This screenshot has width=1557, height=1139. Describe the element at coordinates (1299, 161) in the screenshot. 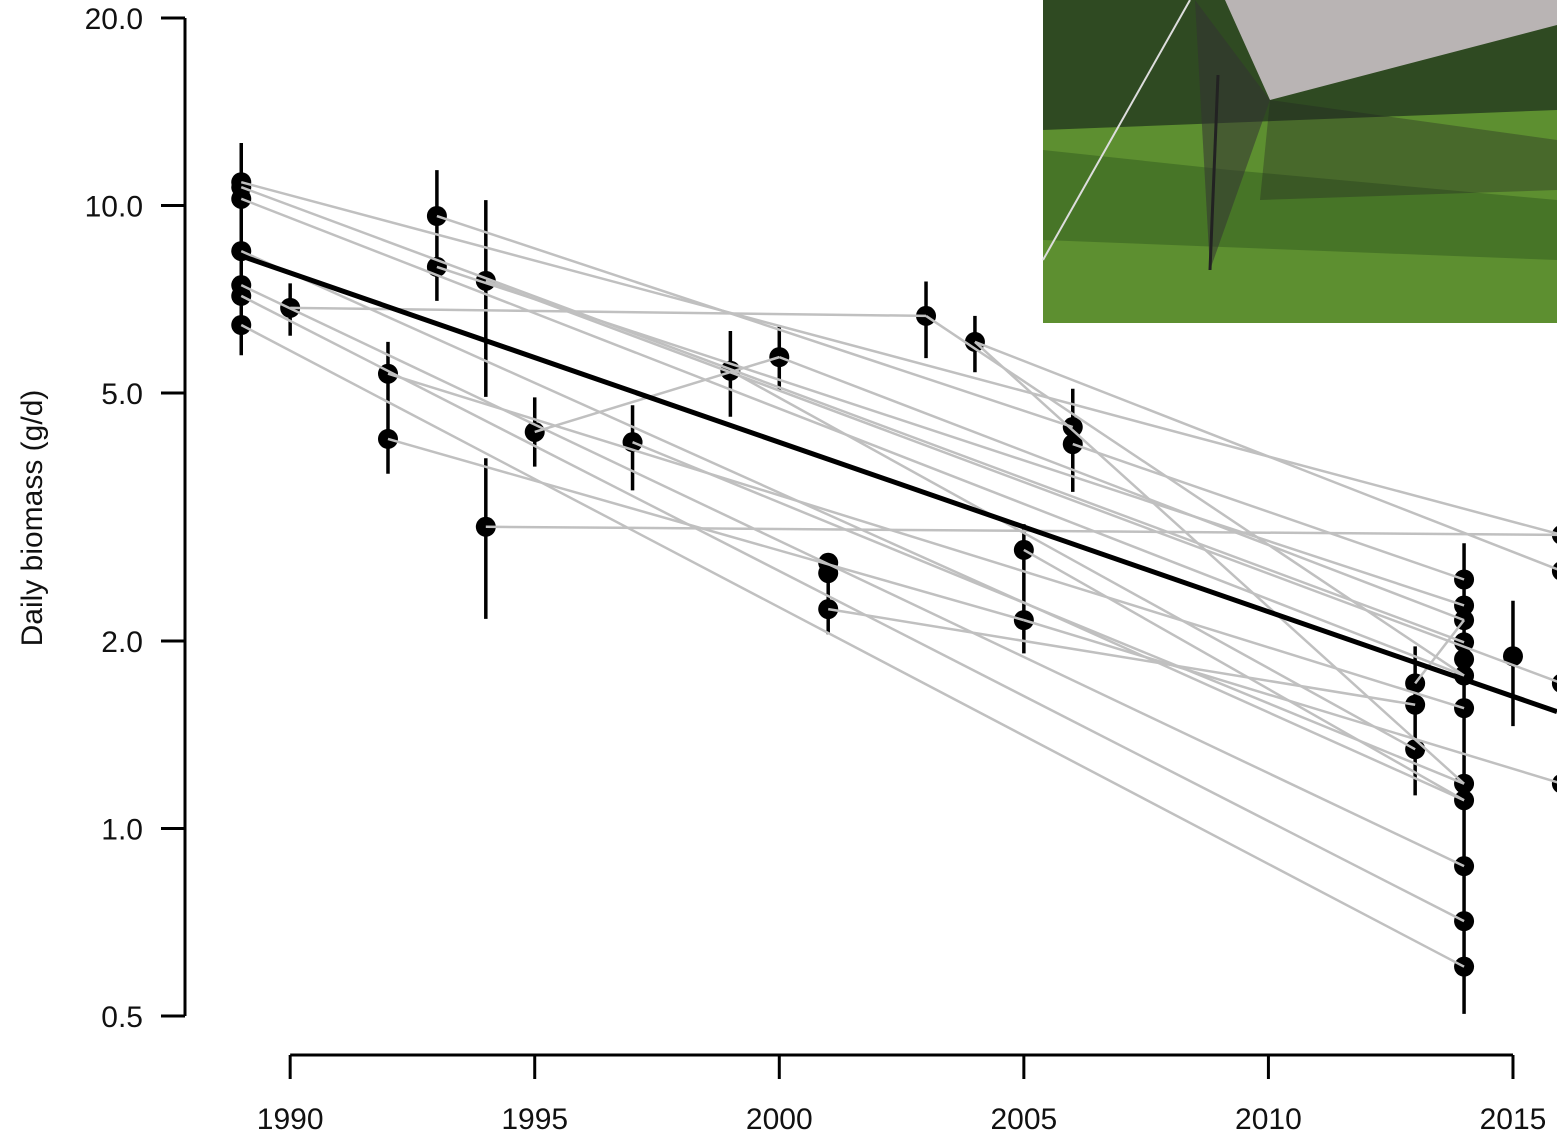

I see `inset-photo` at that location.